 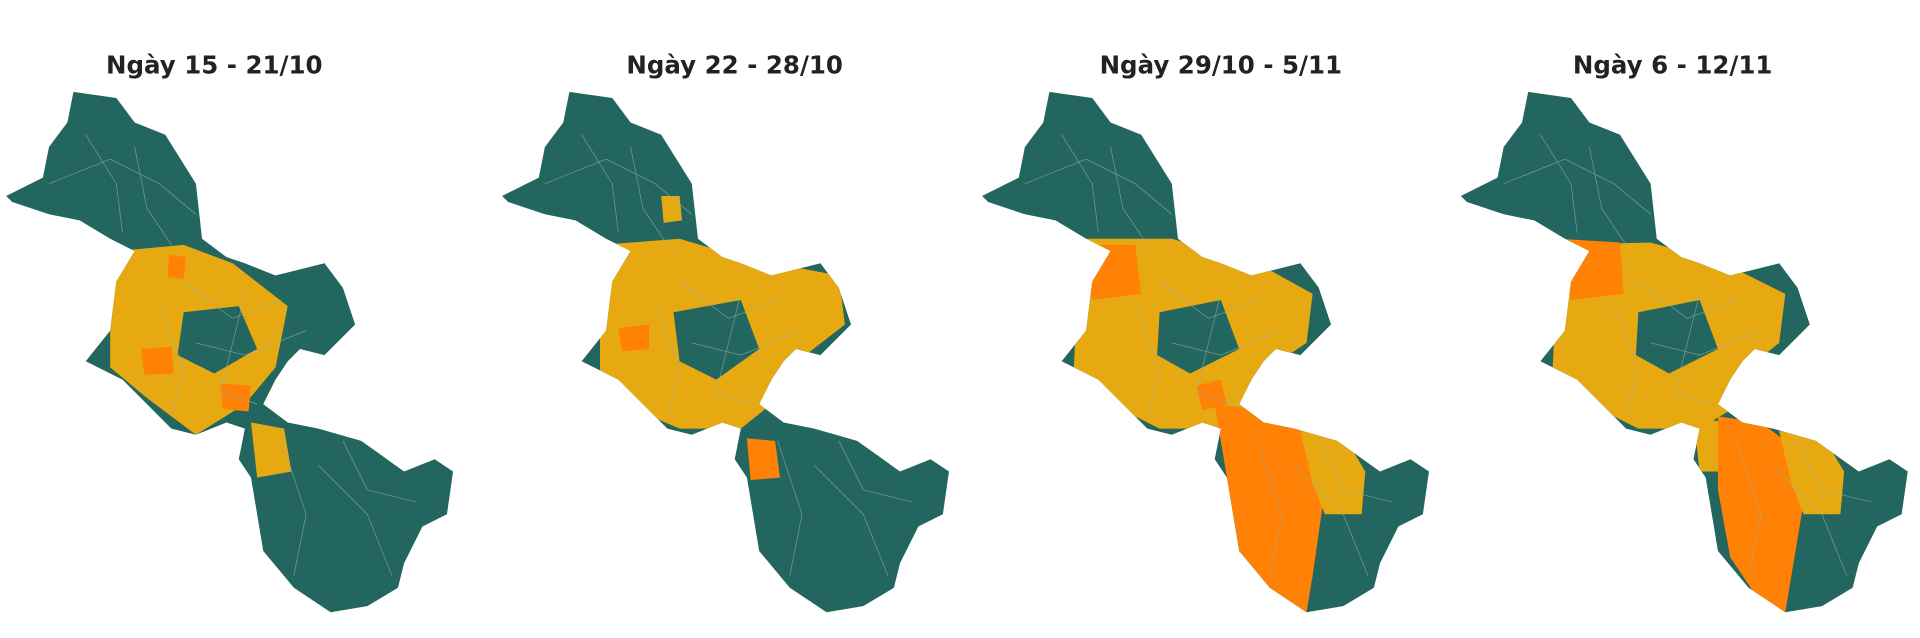 I want to click on panel-title: Ngày 22 - 28/10, so click(x=734, y=64).